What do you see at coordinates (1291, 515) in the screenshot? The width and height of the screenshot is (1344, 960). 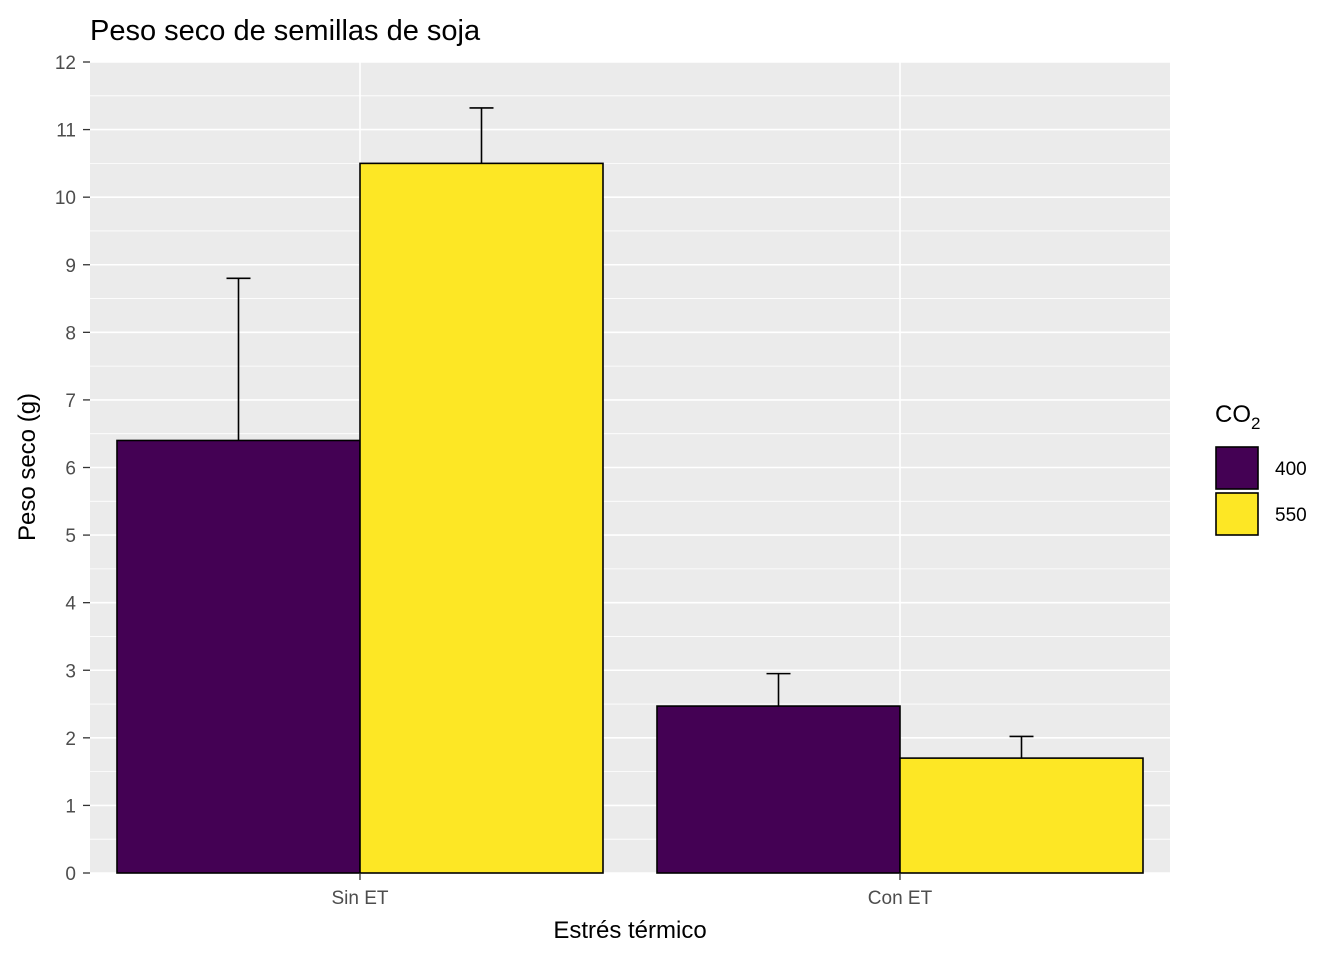 I see `legend-label: 550` at bounding box center [1291, 515].